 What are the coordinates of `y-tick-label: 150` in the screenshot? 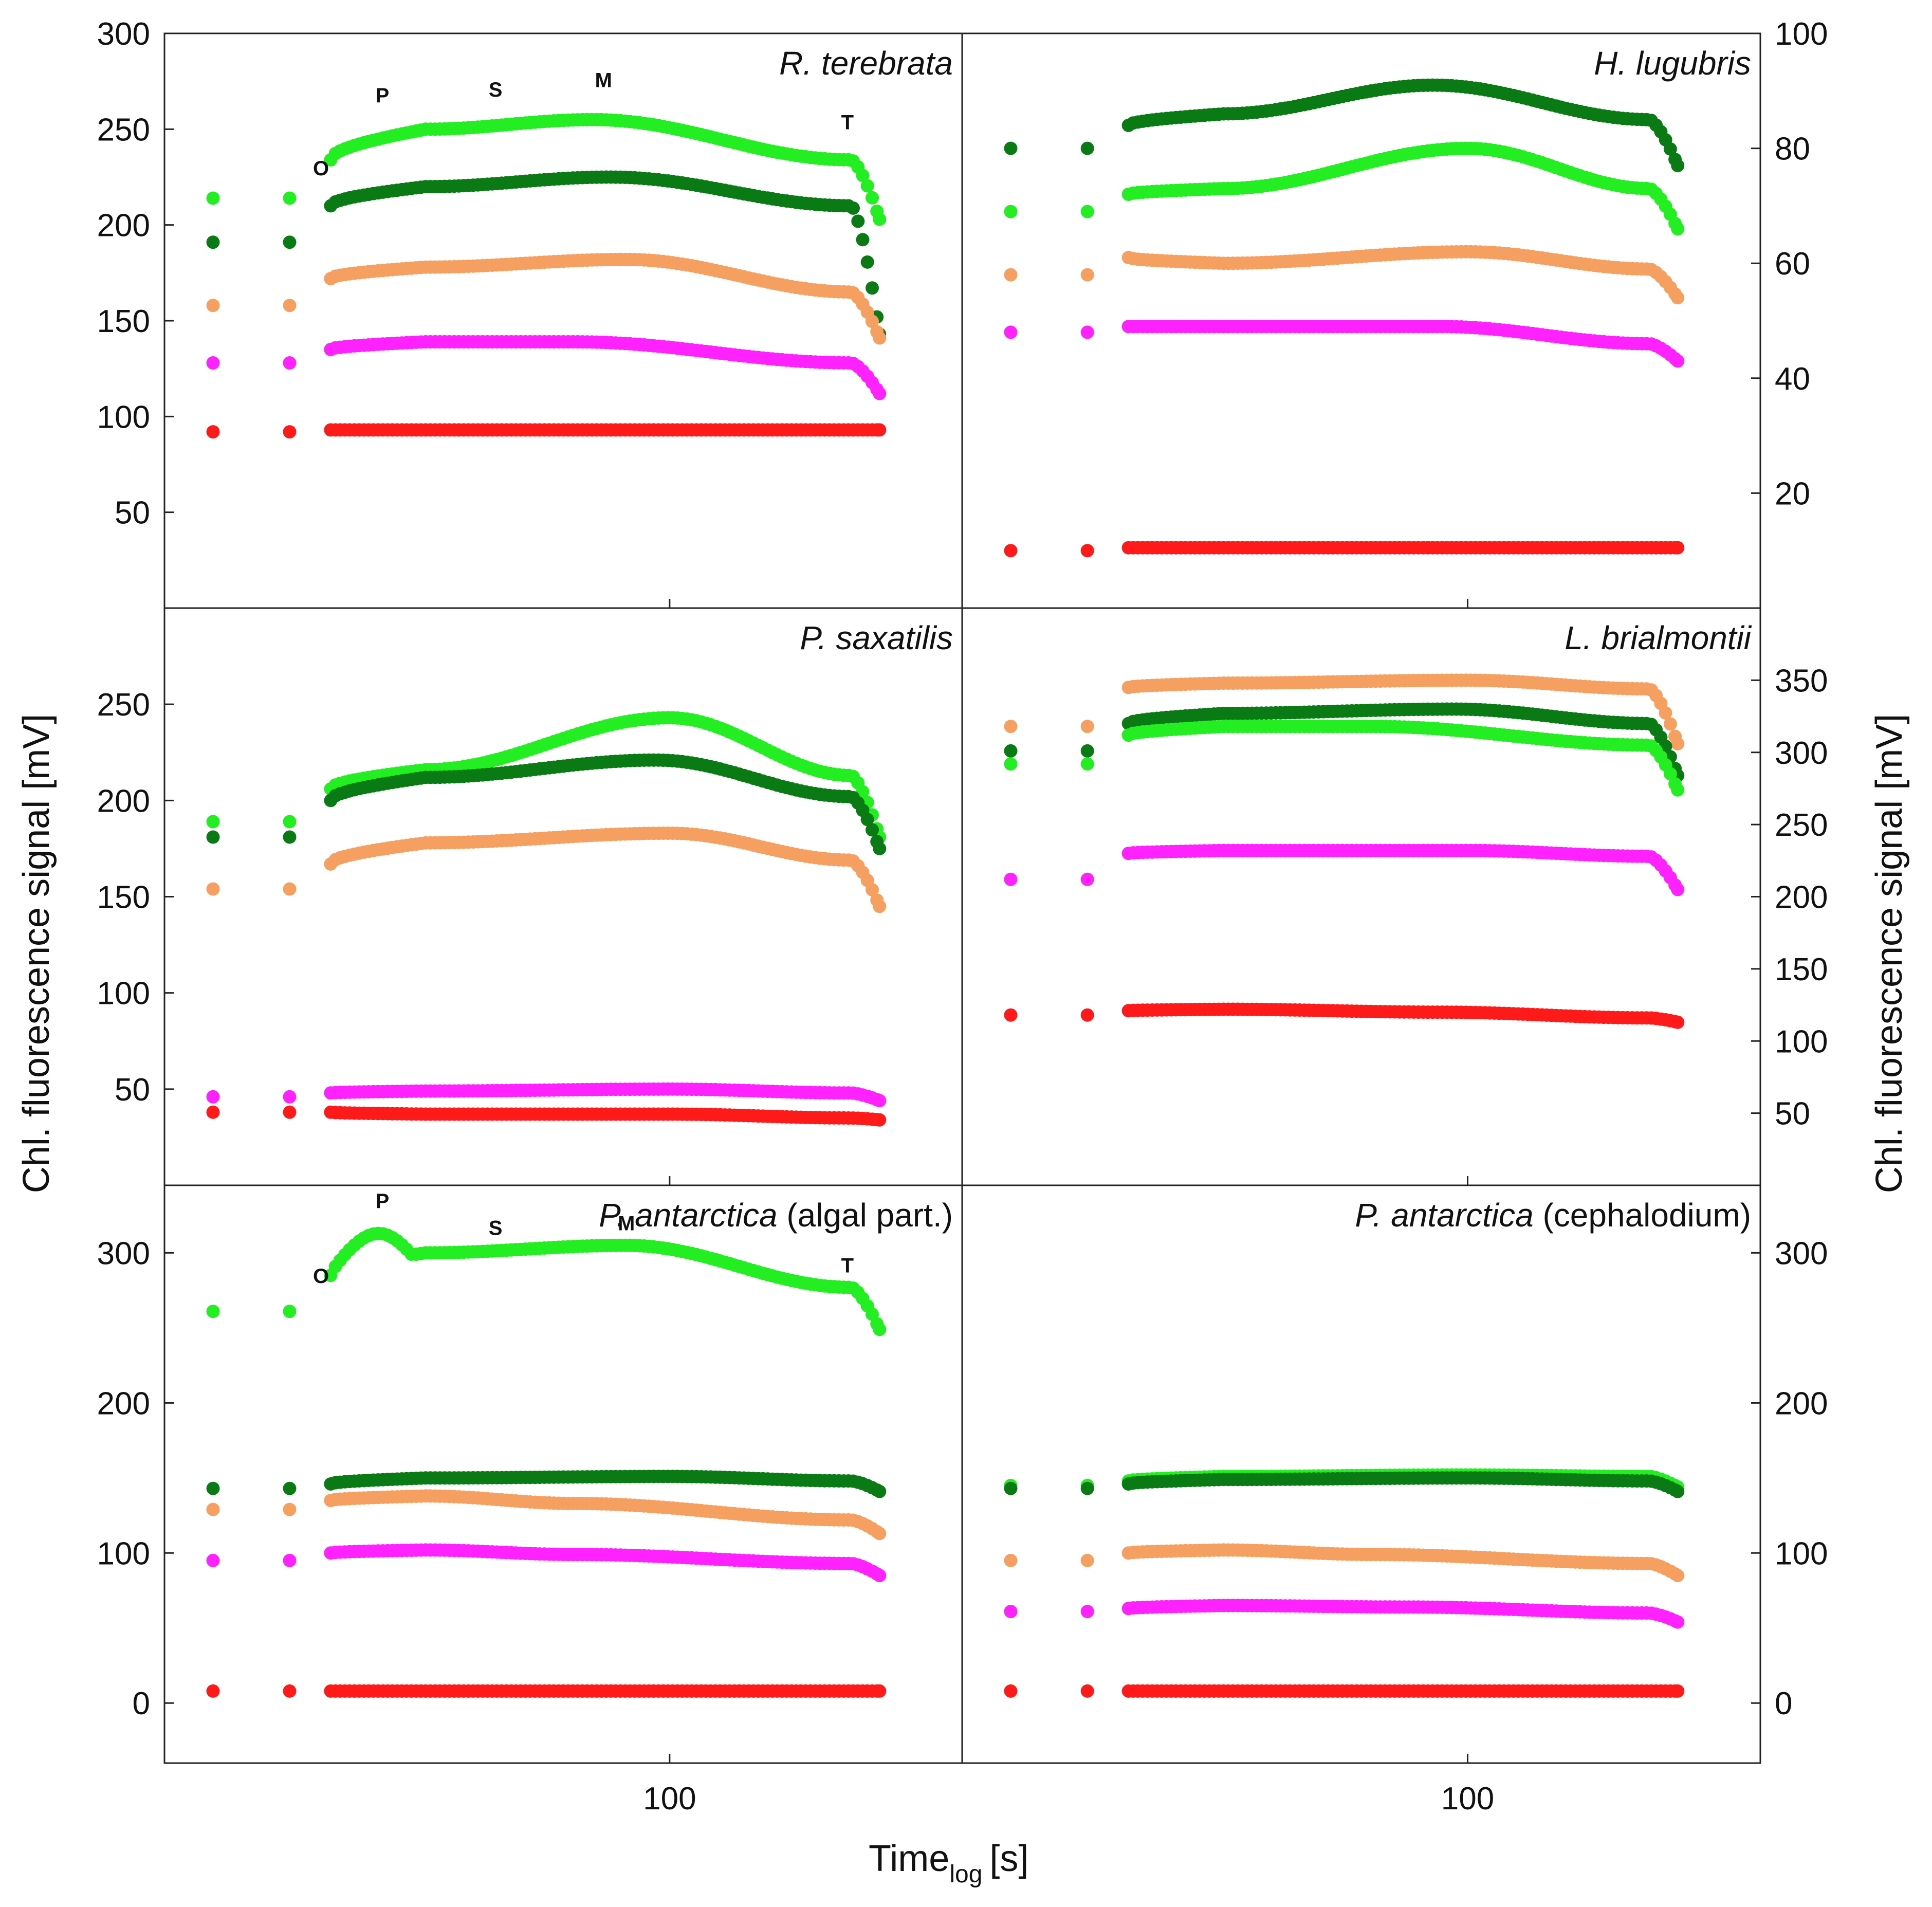 It's located at (123, 897).